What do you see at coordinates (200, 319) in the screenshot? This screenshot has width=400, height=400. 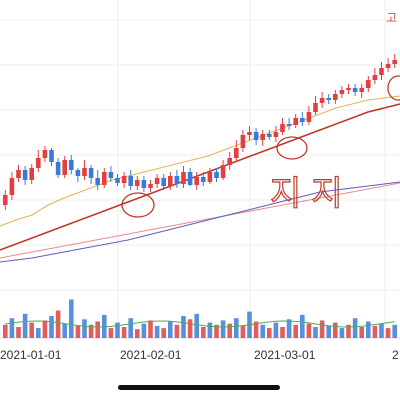 I see `volume-bars` at bounding box center [200, 319].